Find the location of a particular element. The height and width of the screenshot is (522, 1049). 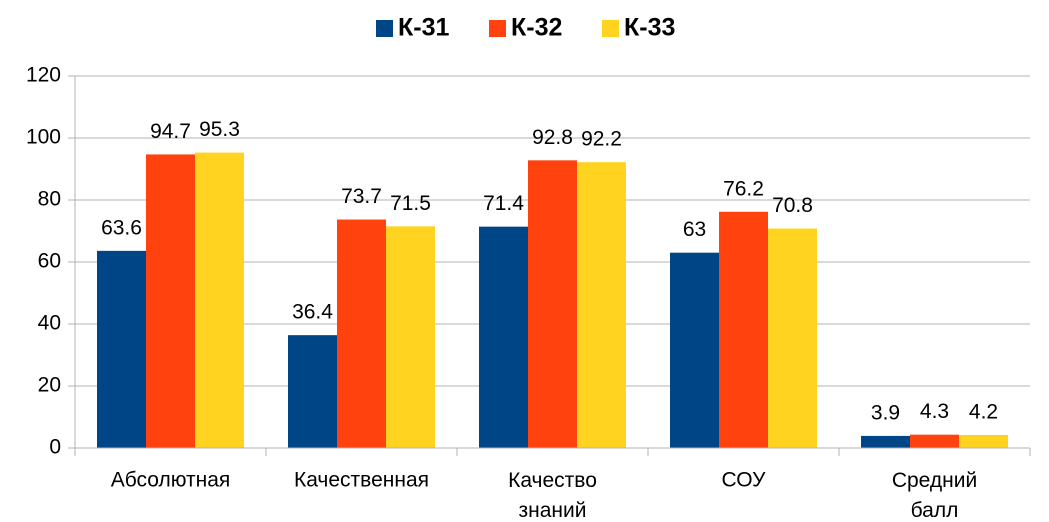

x-tick-label: СОУ is located at coordinates (744, 480).